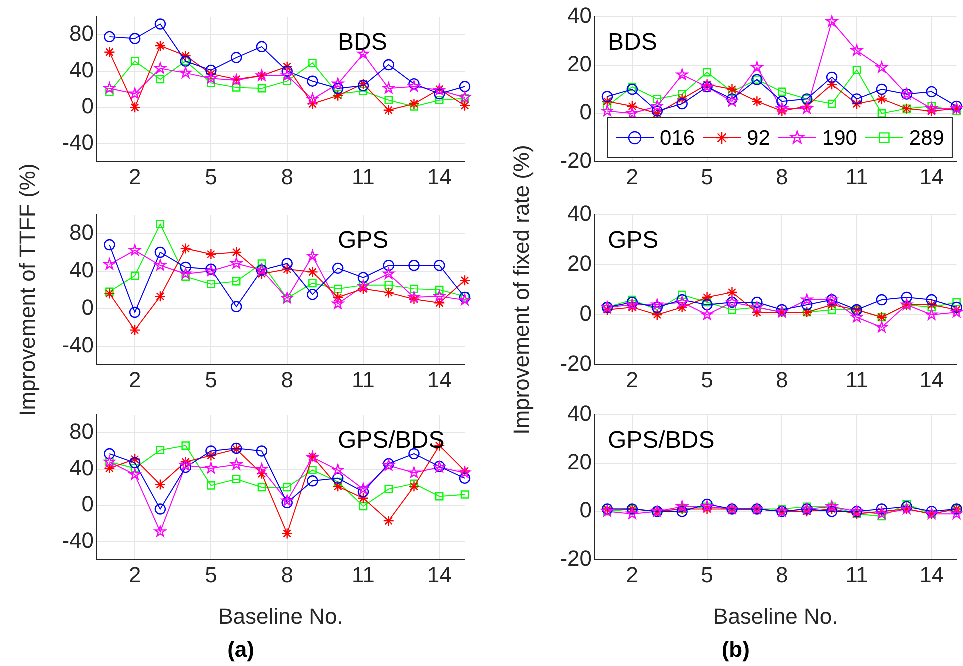 This screenshot has height=666, width=963. What do you see at coordinates (840, 138) in the screenshot?
I see `legend-label: 190` at bounding box center [840, 138].